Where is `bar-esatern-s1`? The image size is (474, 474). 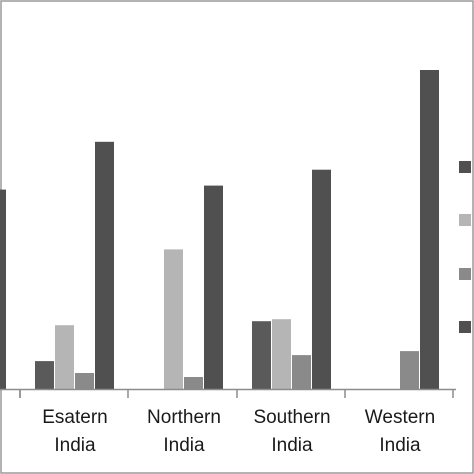
bar-esatern-s1 is located at coordinates (44, 375).